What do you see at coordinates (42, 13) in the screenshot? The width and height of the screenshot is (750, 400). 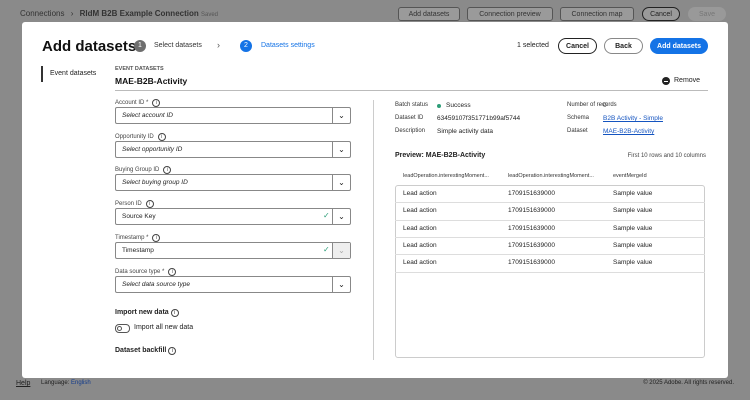 I see `breadcrumb-link: Connections` at bounding box center [42, 13].